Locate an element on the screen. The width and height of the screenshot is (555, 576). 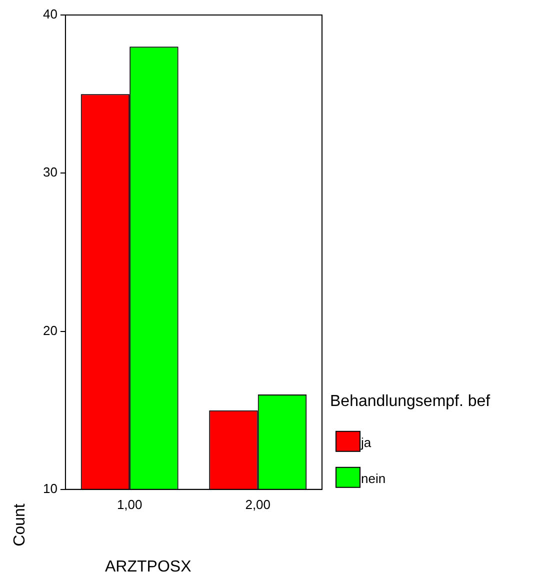
x-axis-title: ARZTPOSX is located at coordinates (148, 567).